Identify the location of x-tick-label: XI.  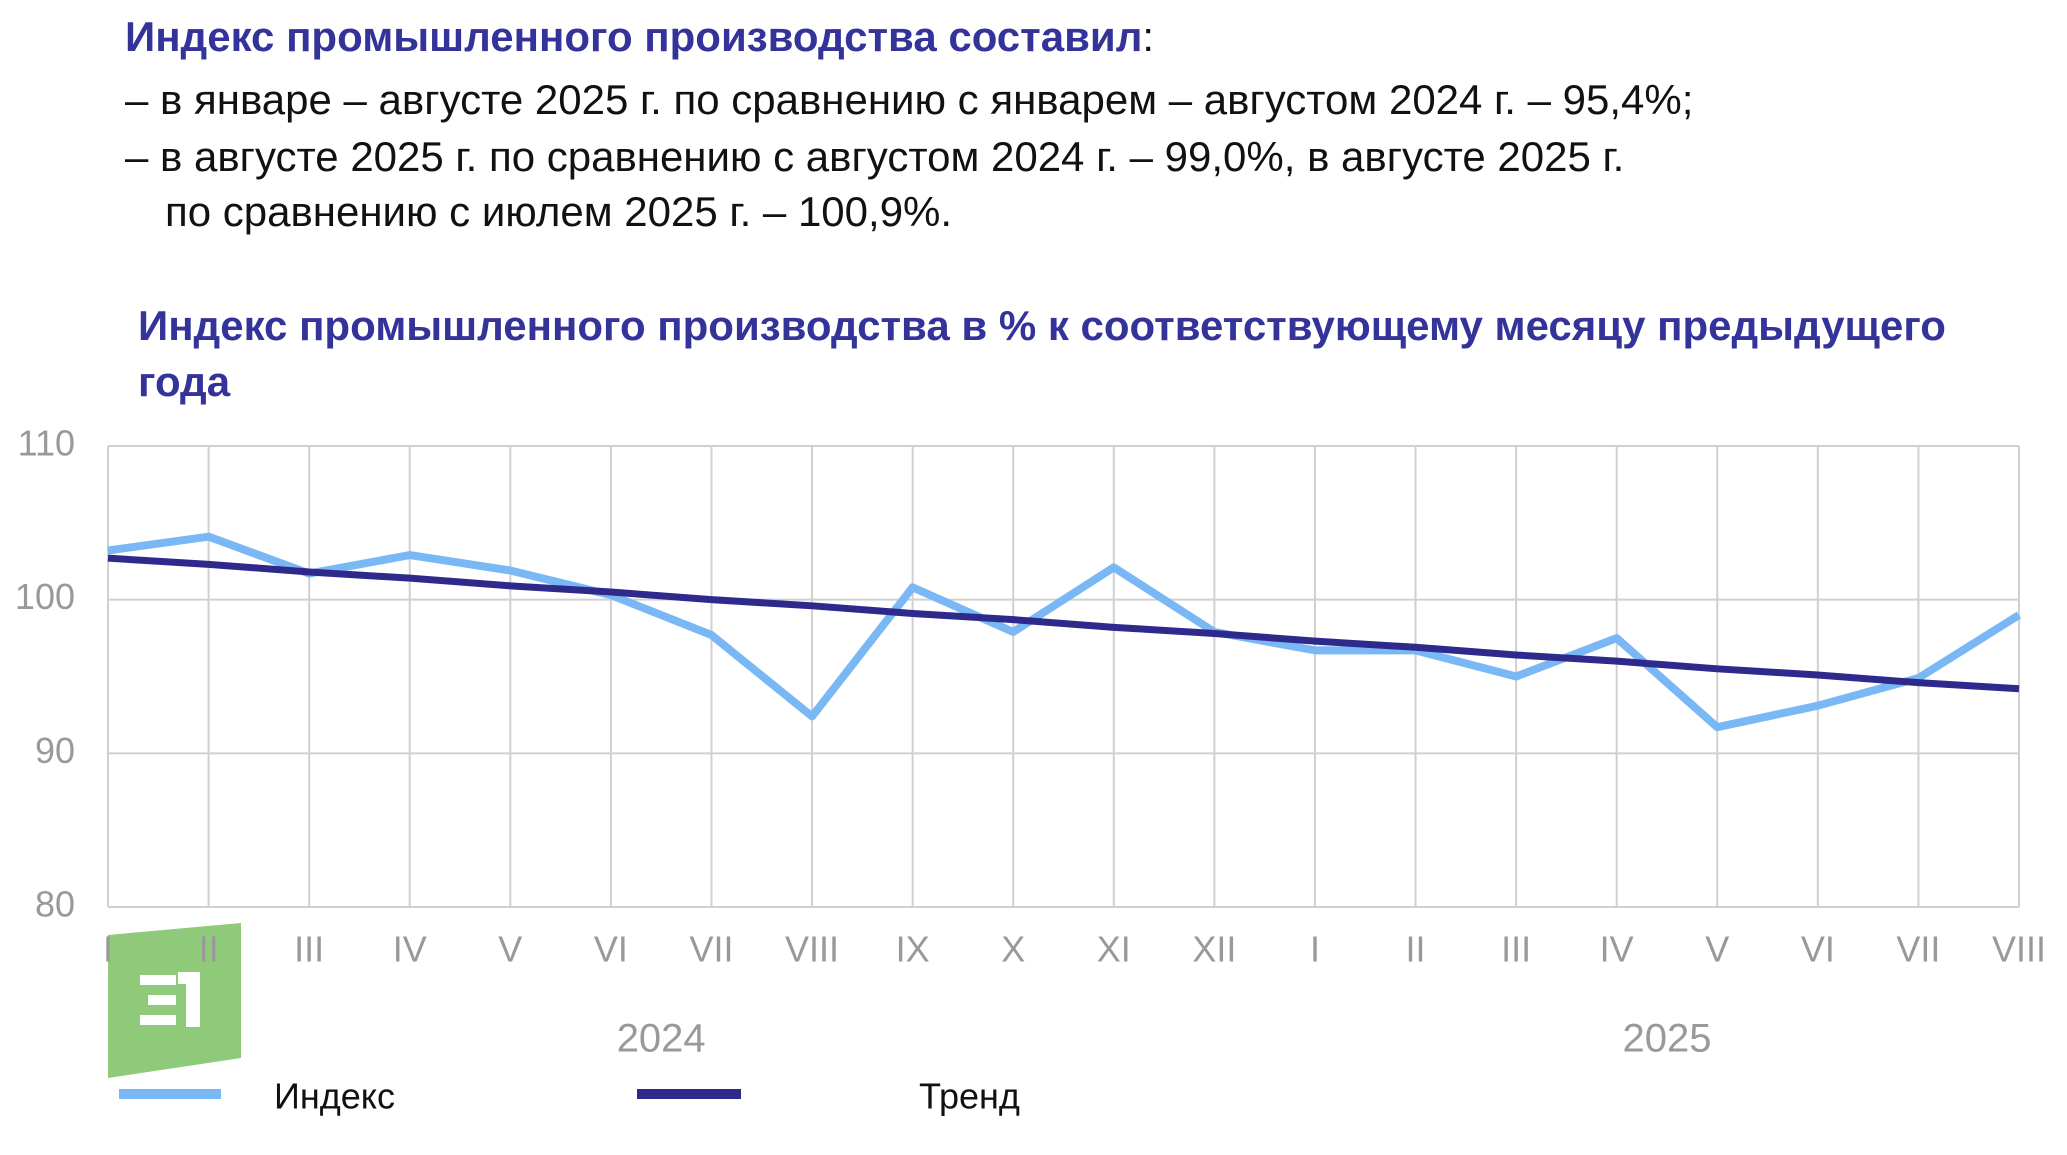
(1114, 949).